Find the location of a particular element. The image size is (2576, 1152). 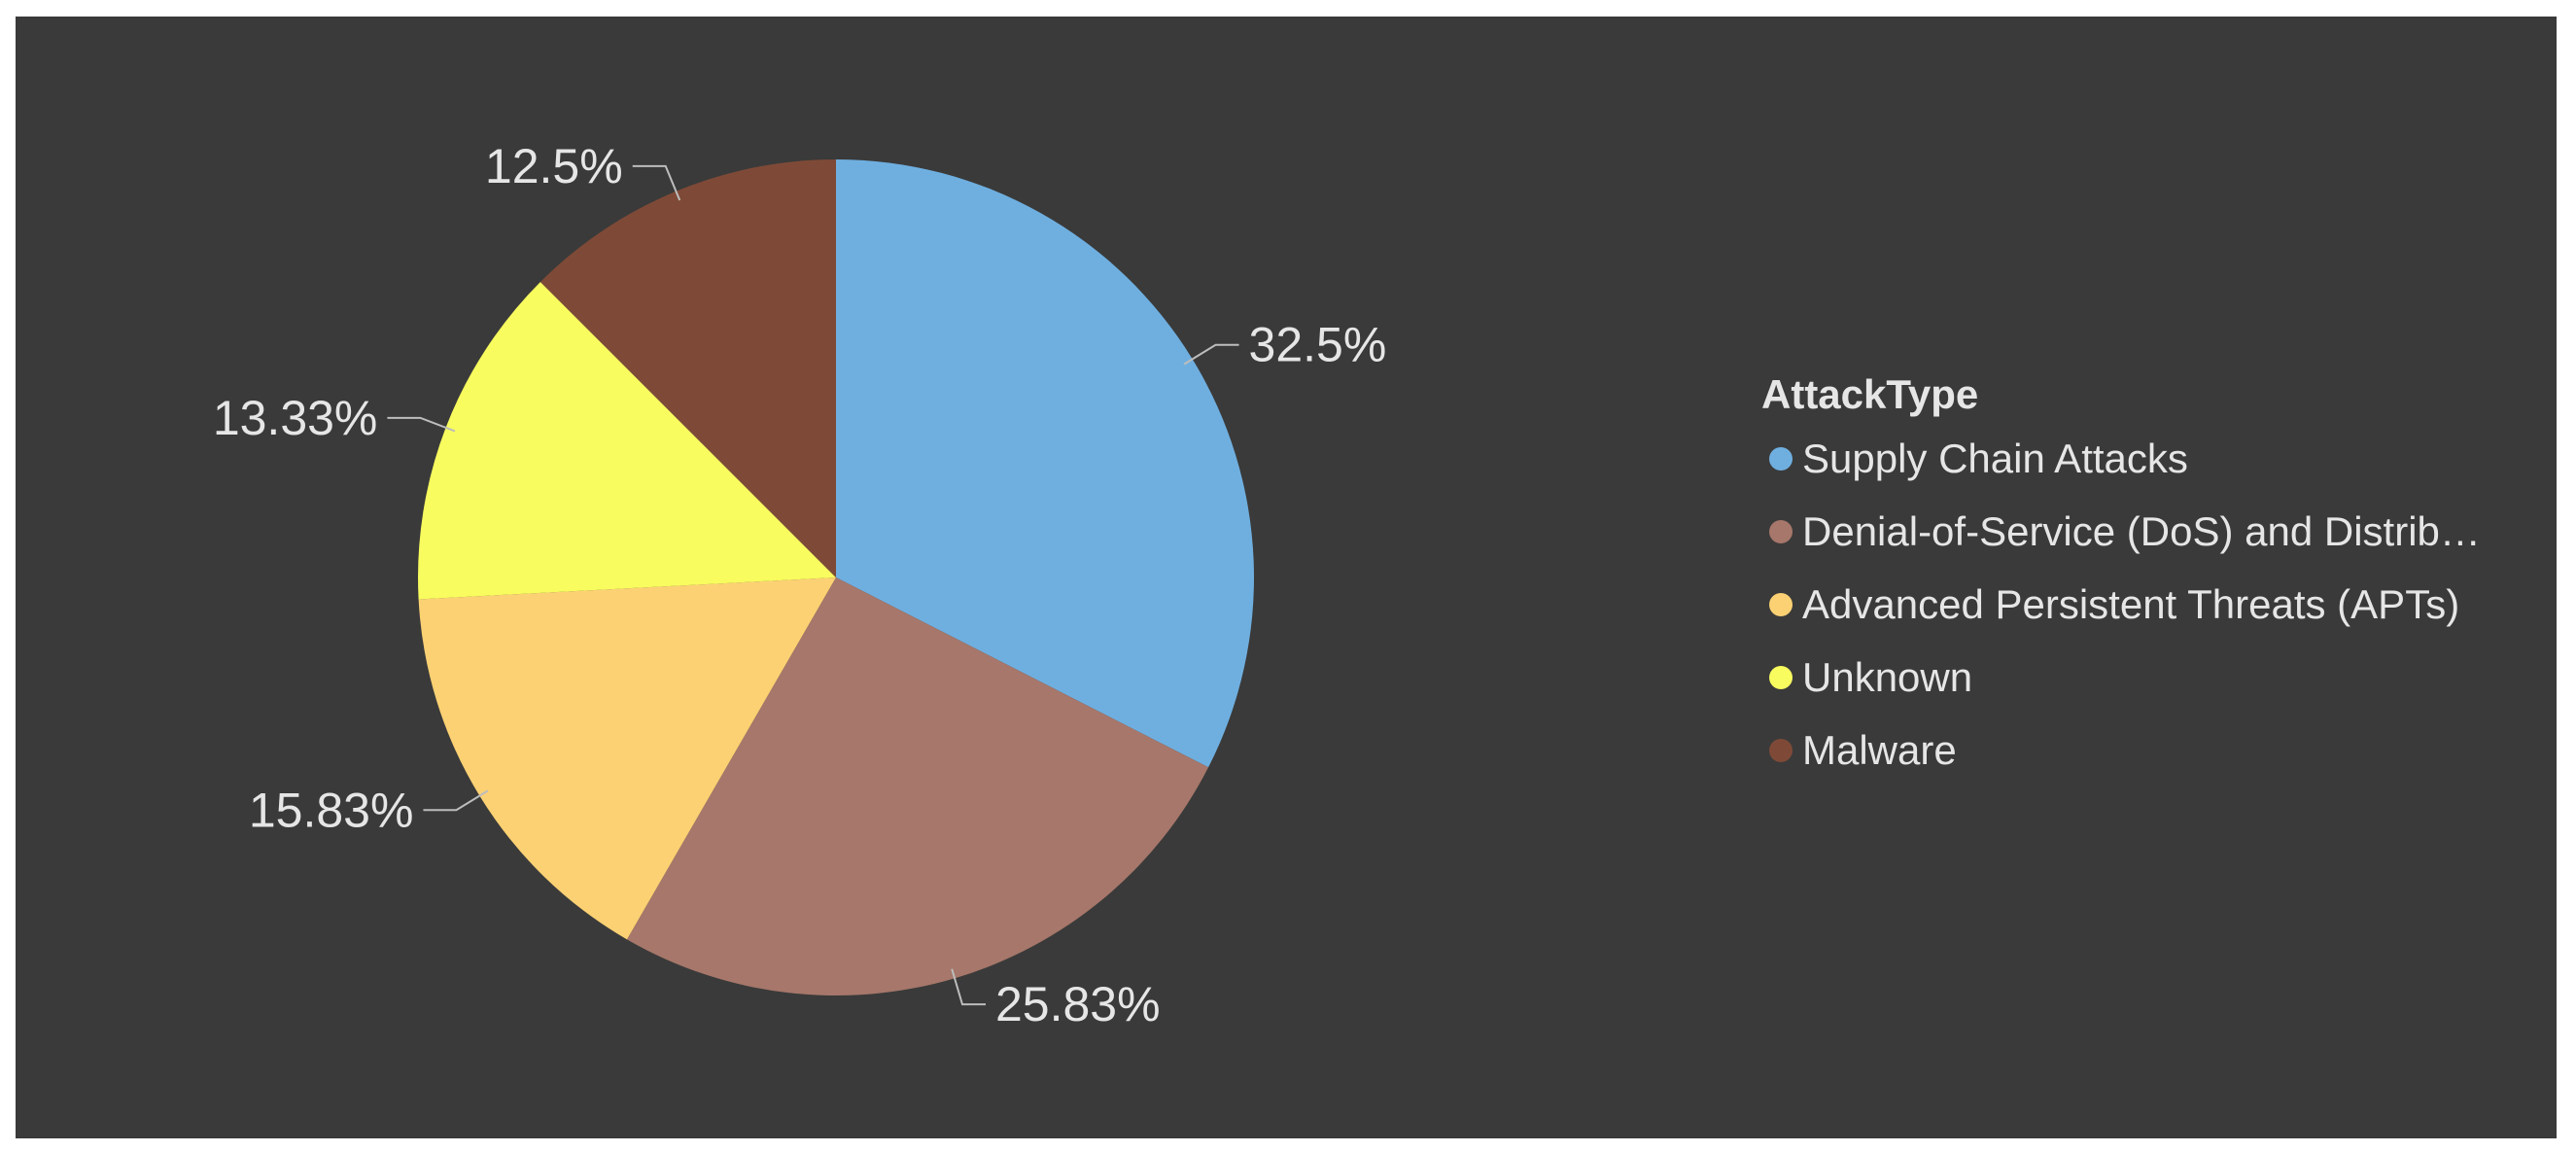

legend-label: Supply Chain Attacks is located at coordinates (1995, 458).